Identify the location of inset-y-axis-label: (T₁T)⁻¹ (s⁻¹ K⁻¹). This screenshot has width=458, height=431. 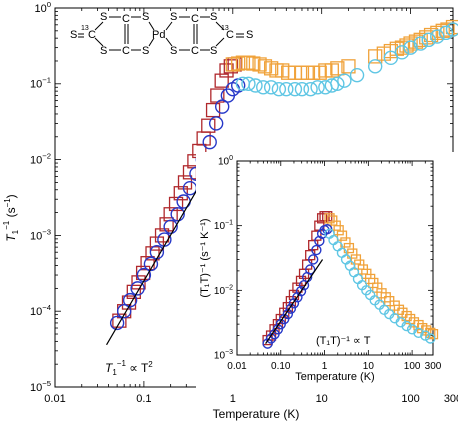
(205, 257).